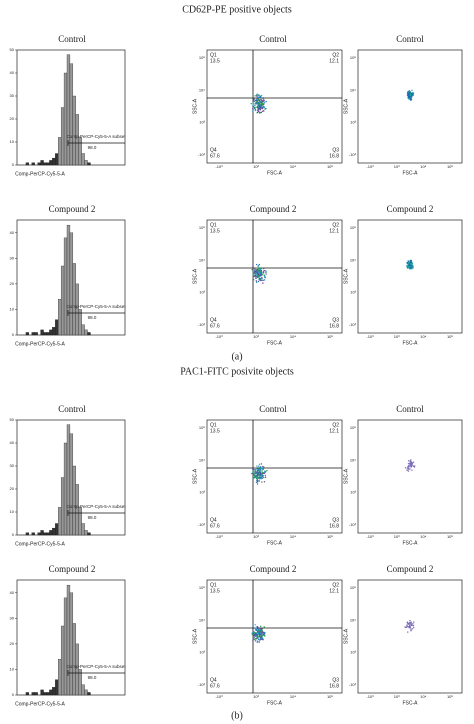 Image resolution: width=474 pixels, height=724 pixels. What do you see at coordinates (96, 506) in the screenshot?
I see `gate-label: Comp-PerCP-Cy5-5-A subset` at bounding box center [96, 506].